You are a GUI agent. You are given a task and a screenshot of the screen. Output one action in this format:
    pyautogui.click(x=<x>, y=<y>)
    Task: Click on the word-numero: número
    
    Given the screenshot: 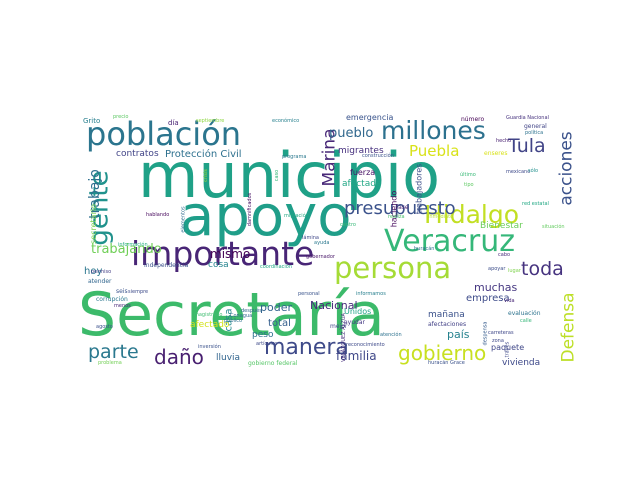 What is the action you would take?
    pyautogui.click(x=473, y=119)
    